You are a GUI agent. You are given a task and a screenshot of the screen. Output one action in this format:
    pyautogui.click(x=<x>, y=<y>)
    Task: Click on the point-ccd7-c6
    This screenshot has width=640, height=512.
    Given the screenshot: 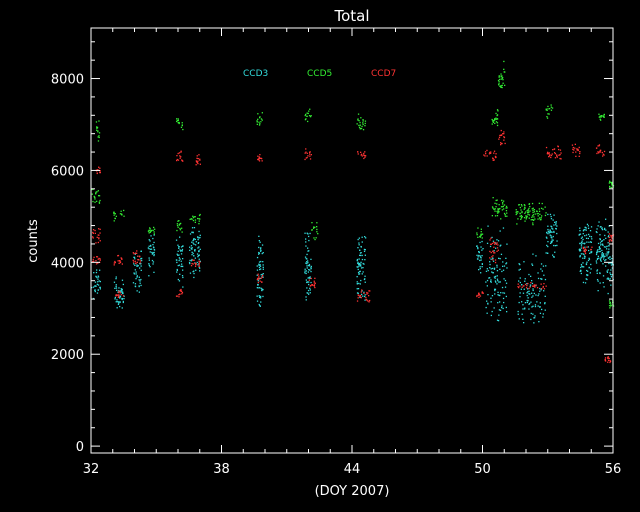 What is the action you would take?
    pyautogui.click(x=176, y=296)
    